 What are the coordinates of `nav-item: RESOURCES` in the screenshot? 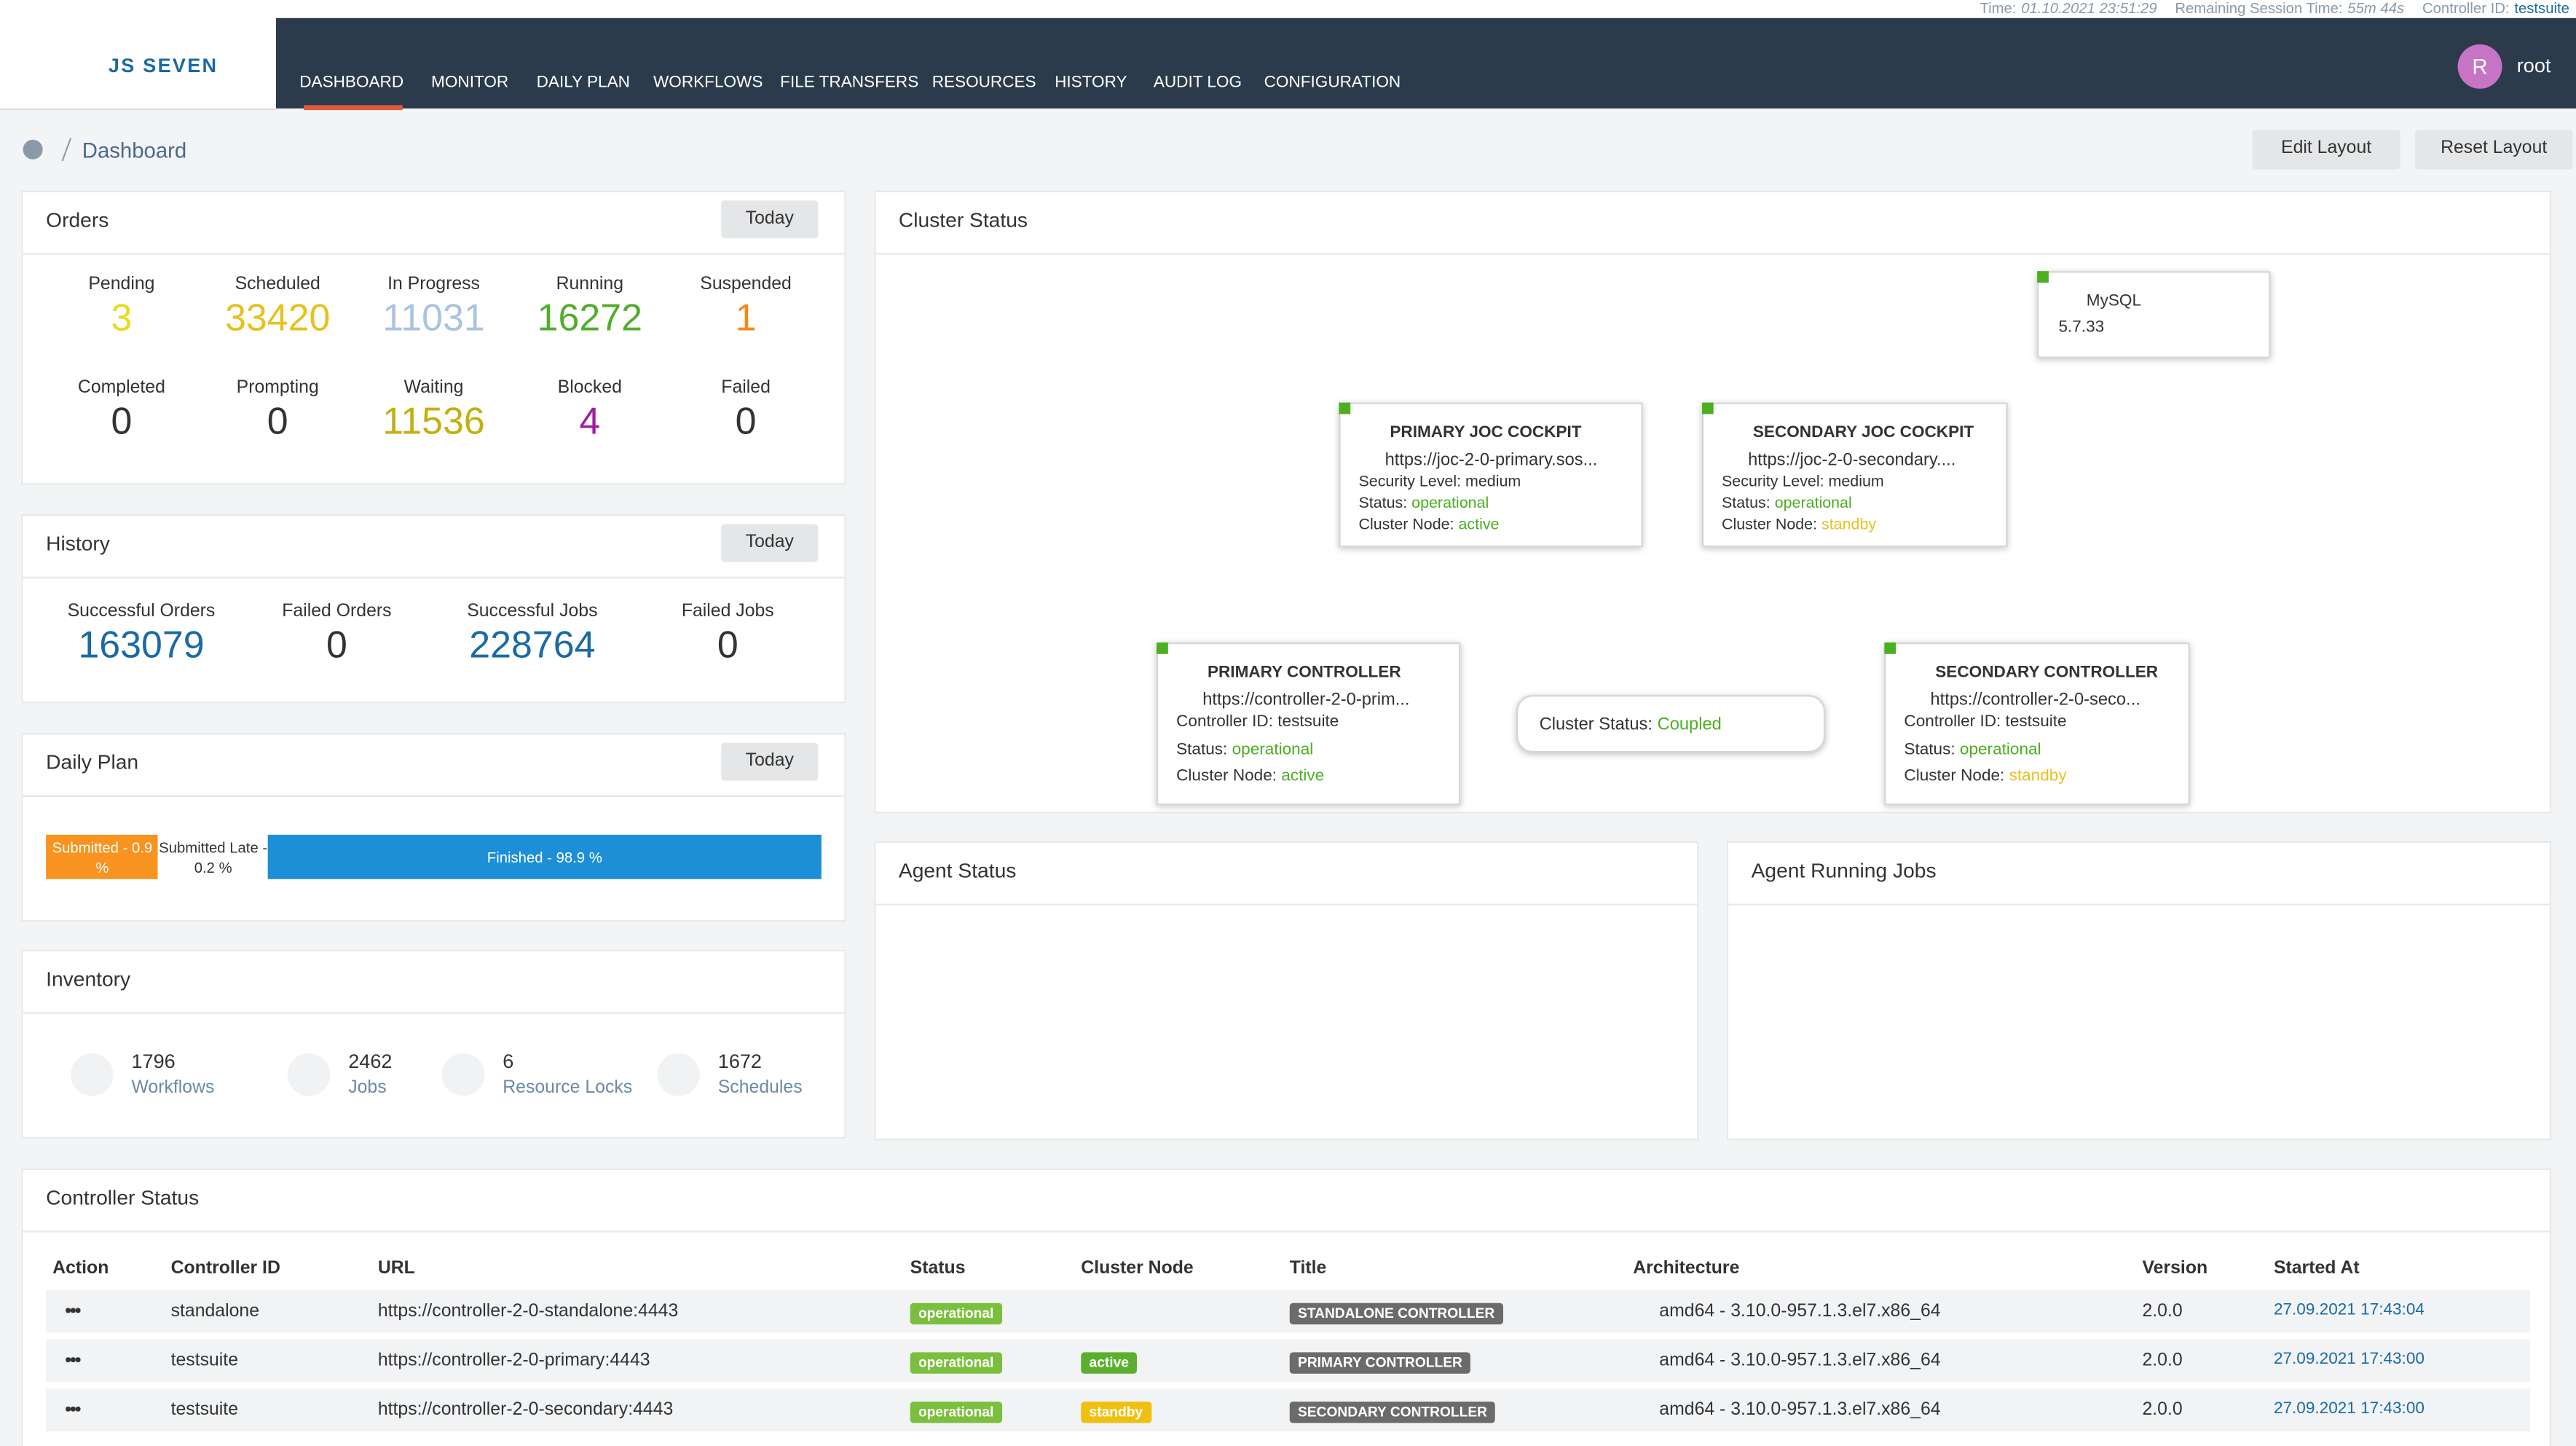 It's located at (983, 83).